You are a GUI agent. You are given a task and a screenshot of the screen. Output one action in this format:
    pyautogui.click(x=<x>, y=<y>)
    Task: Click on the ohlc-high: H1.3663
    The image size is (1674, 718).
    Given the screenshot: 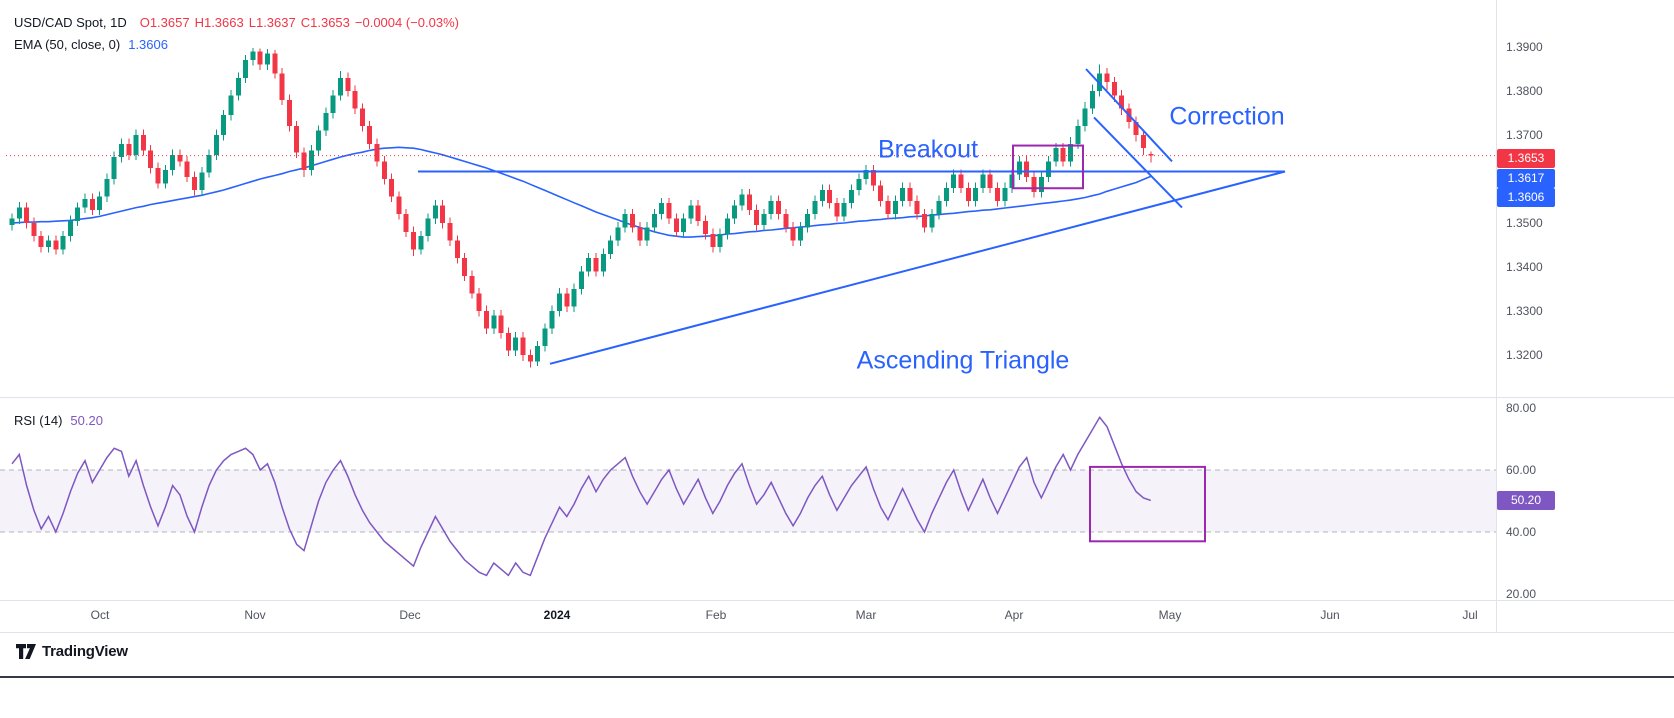 What is the action you would take?
    pyautogui.click(x=219, y=22)
    